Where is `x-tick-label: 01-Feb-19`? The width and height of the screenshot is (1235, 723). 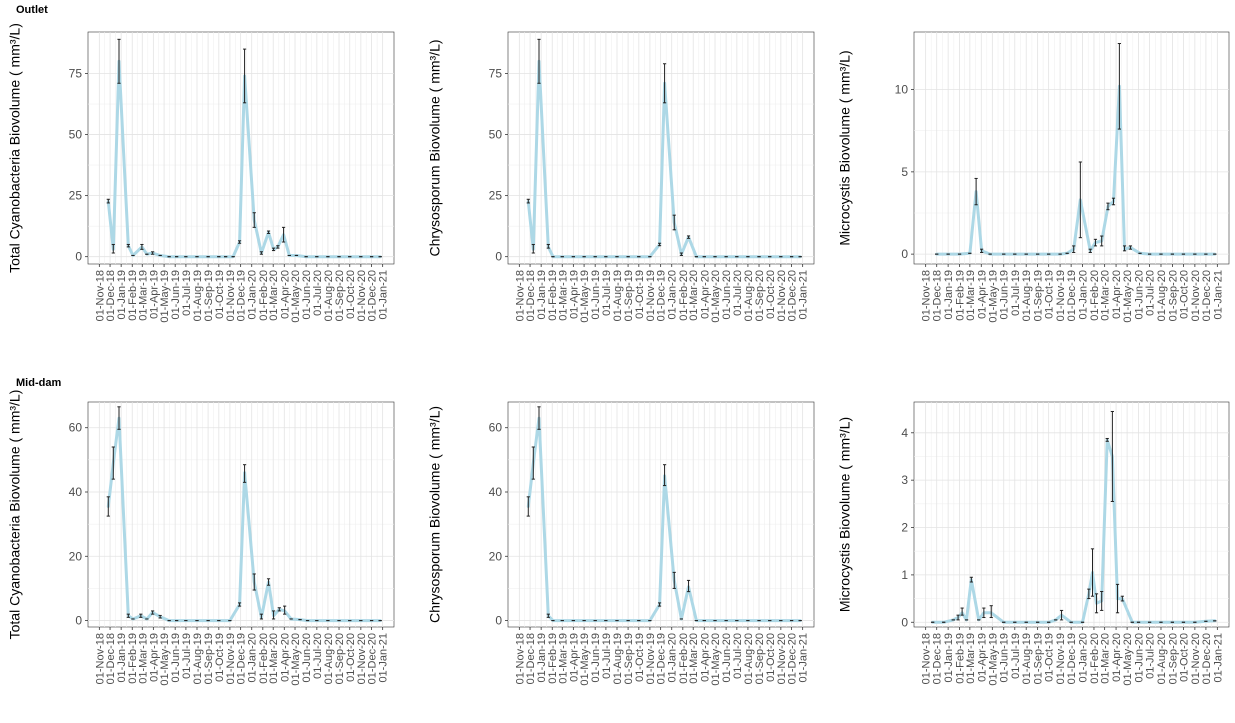
x-tick-label: 01-Feb-19 is located at coordinates (553, 658).